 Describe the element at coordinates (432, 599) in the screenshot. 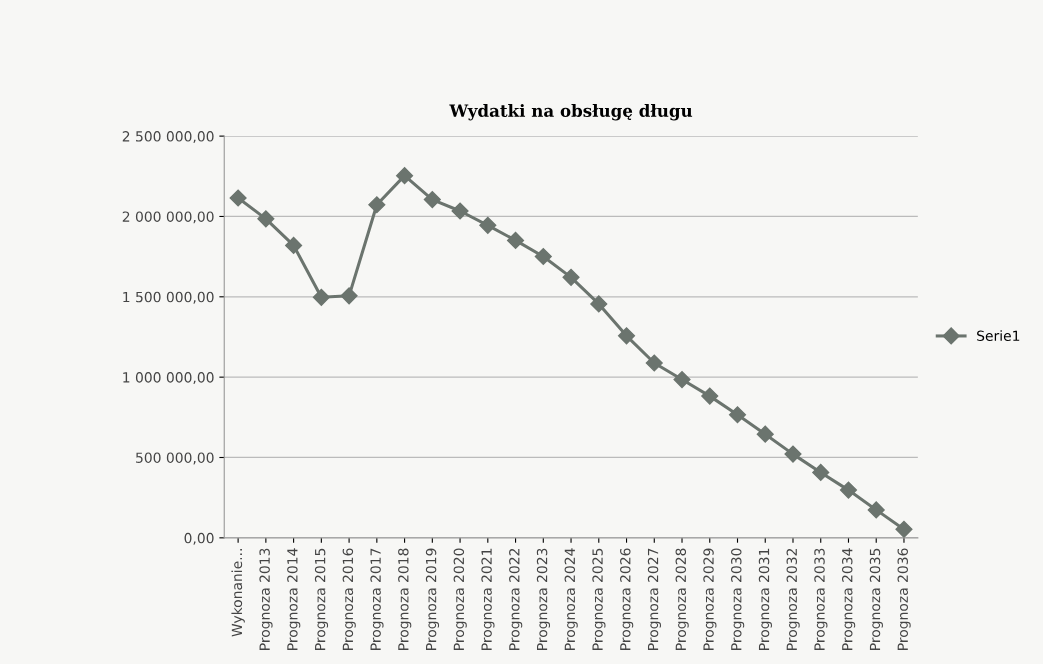

I see `x-tick-label: Prognoza 2019` at that location.